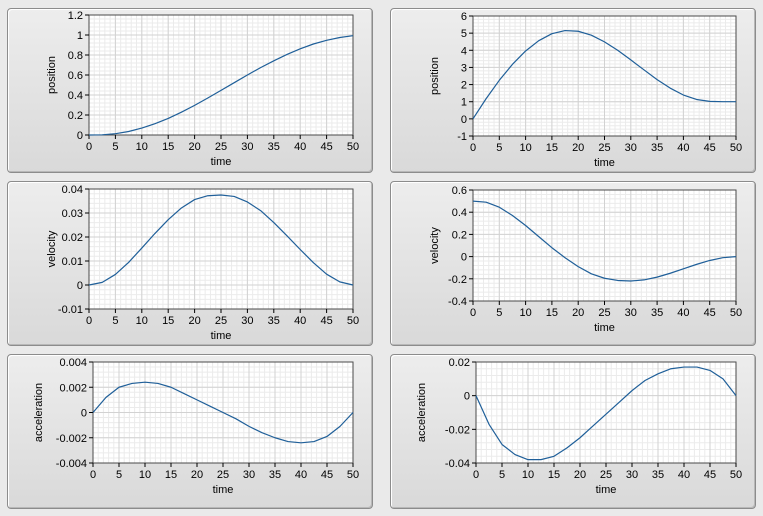  What do you see at coordinates (457, 302) in the screenshot?
I see `y-tick-label: -0.4` at bounding box center [457, 302].